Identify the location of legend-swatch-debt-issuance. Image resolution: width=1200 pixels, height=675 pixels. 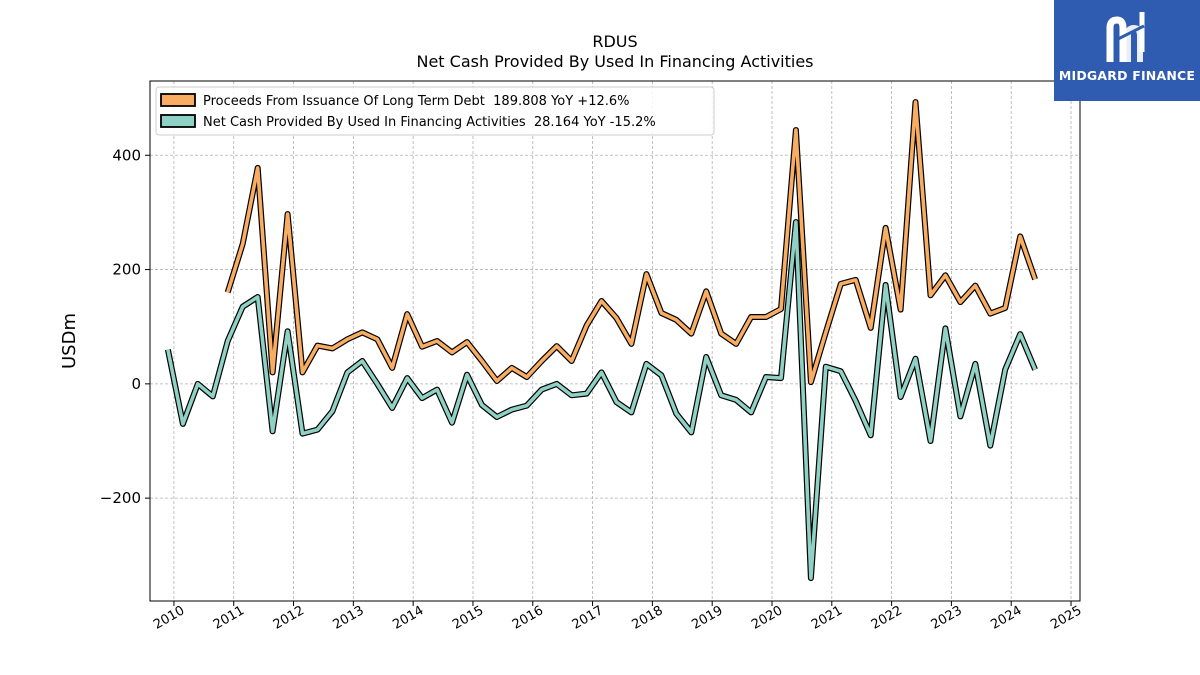
(178, 100).